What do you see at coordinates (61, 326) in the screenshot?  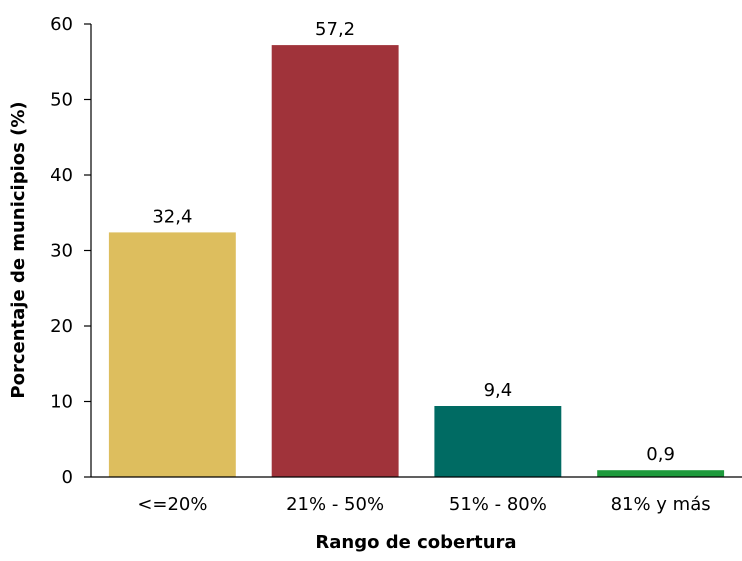 I see `y-tick-label: 20` at bounding box center [61, 326].